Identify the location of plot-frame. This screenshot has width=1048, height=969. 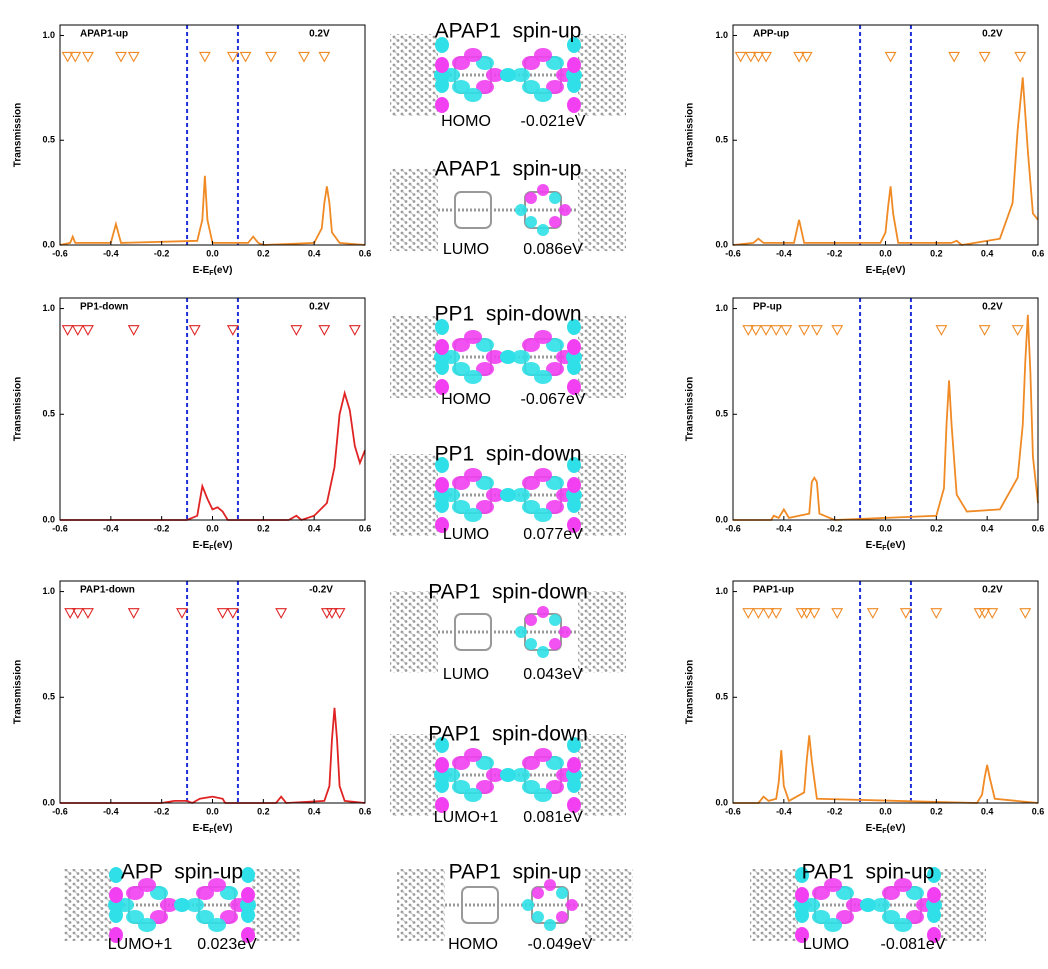
(212, 409).